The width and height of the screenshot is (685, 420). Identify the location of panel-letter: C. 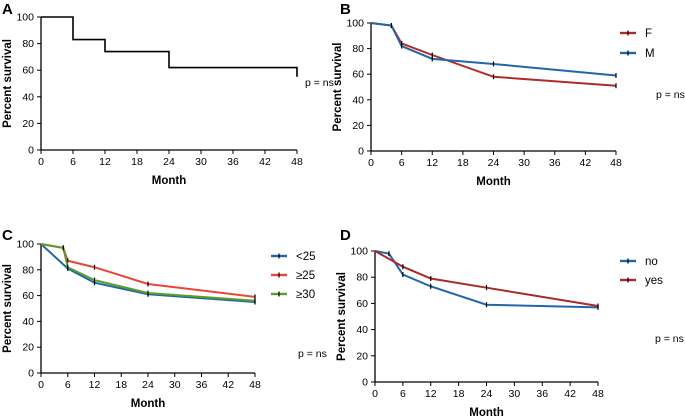
(7, 235).